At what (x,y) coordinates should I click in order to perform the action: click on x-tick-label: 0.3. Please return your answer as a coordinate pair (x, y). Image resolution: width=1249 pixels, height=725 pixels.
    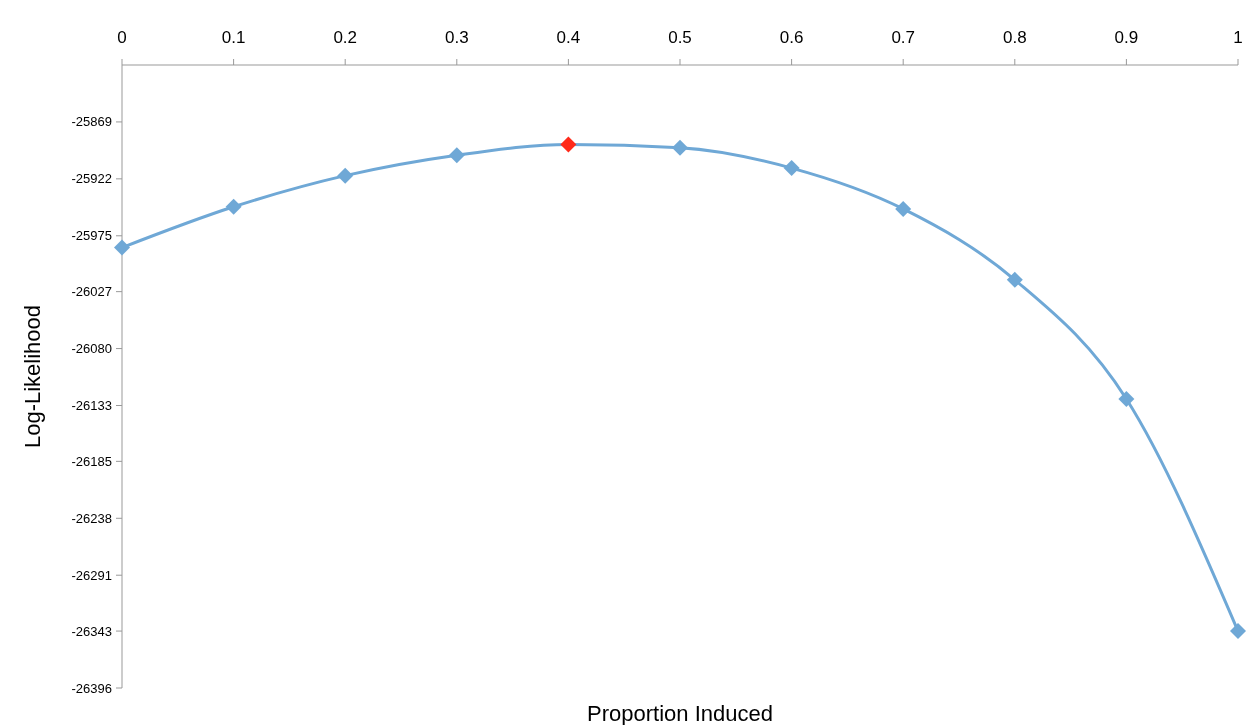
    Looking at the image, I should click on (456, 37).